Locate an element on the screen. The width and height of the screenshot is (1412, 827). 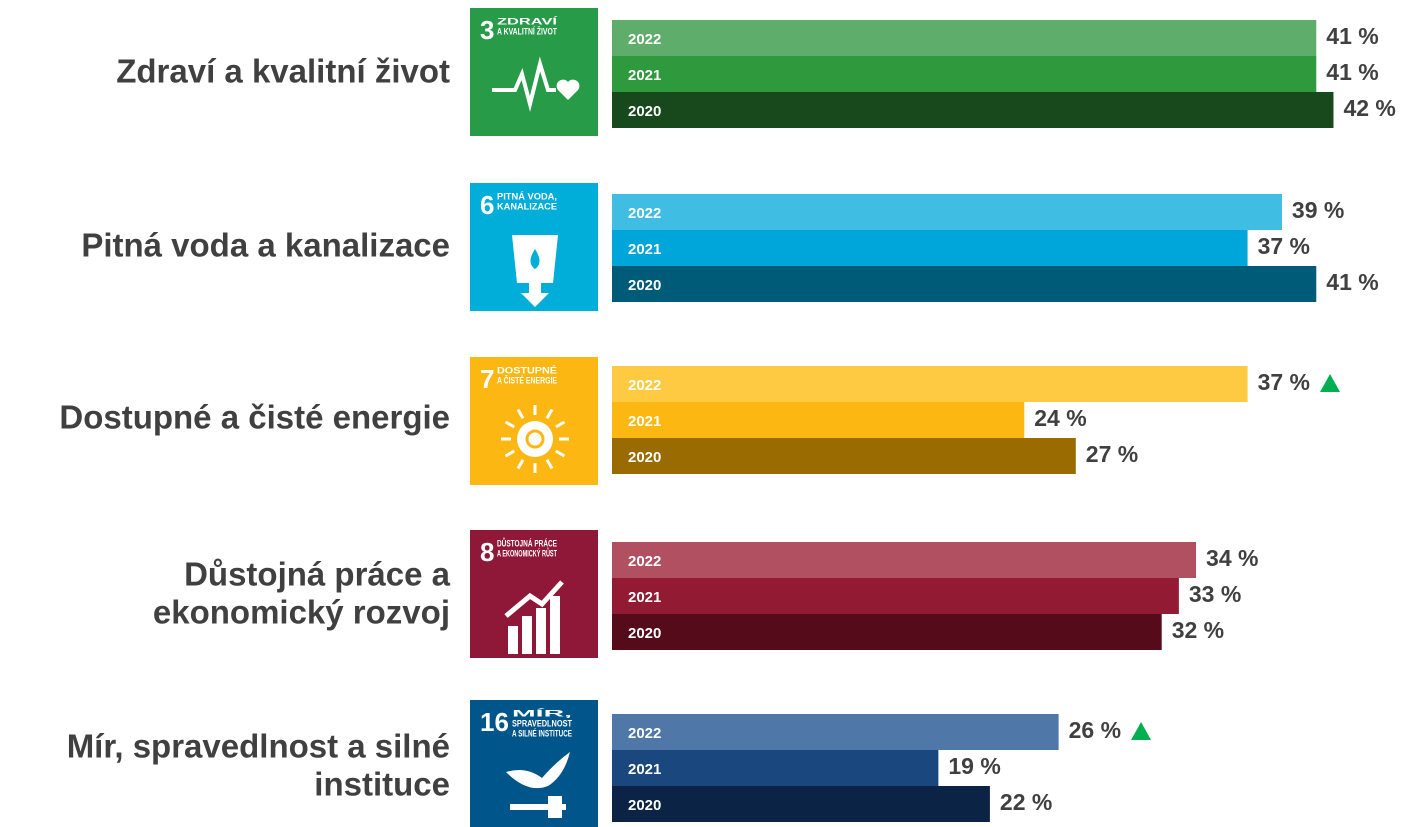
value-label: 27 % is located at coordinates (1112, 454).